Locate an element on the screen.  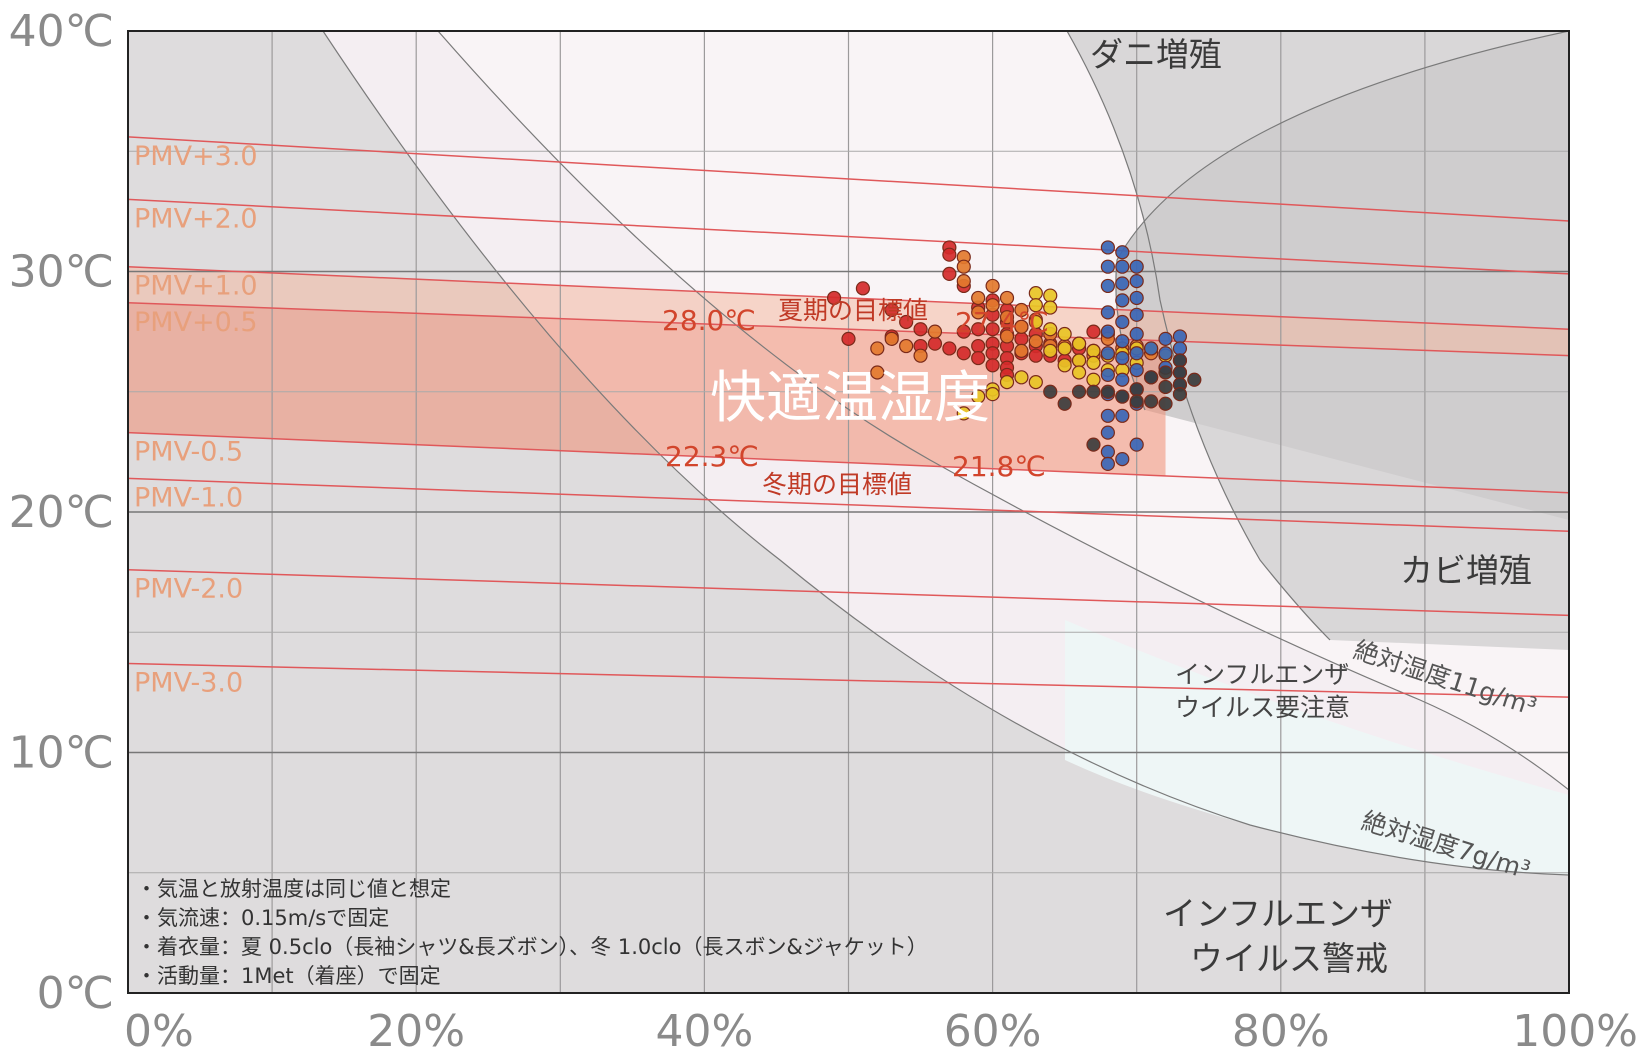
pmv-line-label: PMV-1.0 is located at coordinates (188, 497).